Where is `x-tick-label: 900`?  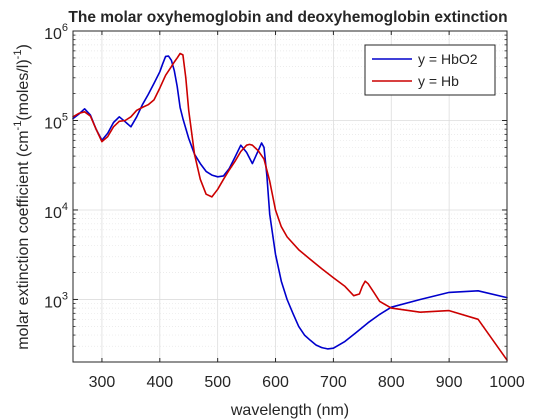
x-tick-label: 900 is located at coordinates (449, 382).